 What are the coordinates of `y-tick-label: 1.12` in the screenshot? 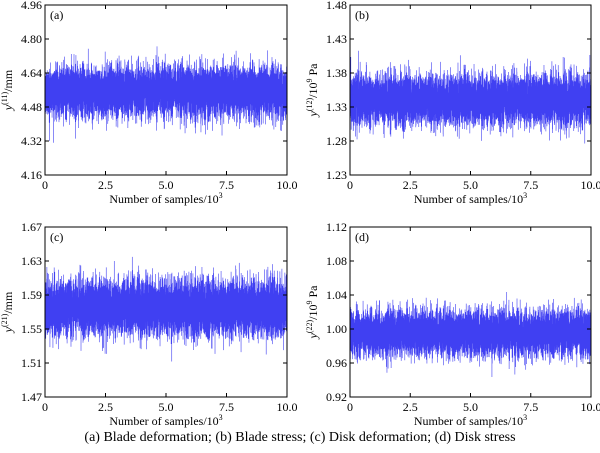 It's located at (336, 227).